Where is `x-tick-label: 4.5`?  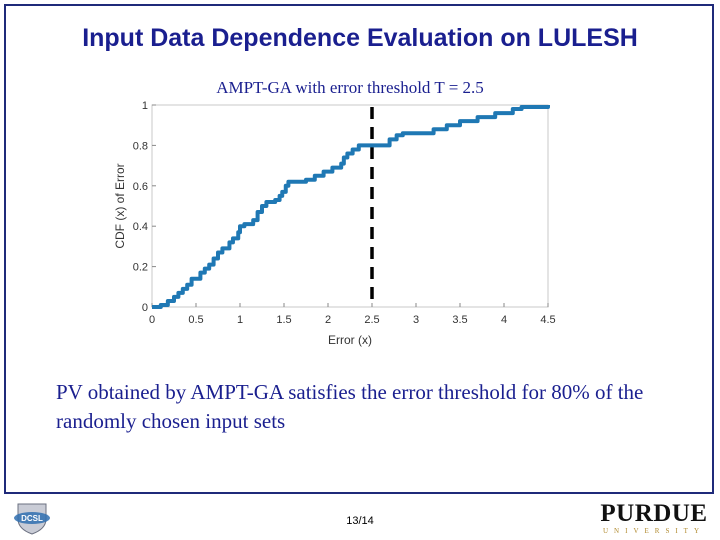
x-tick-label: 4.5 is located at coordinates (547, 320).